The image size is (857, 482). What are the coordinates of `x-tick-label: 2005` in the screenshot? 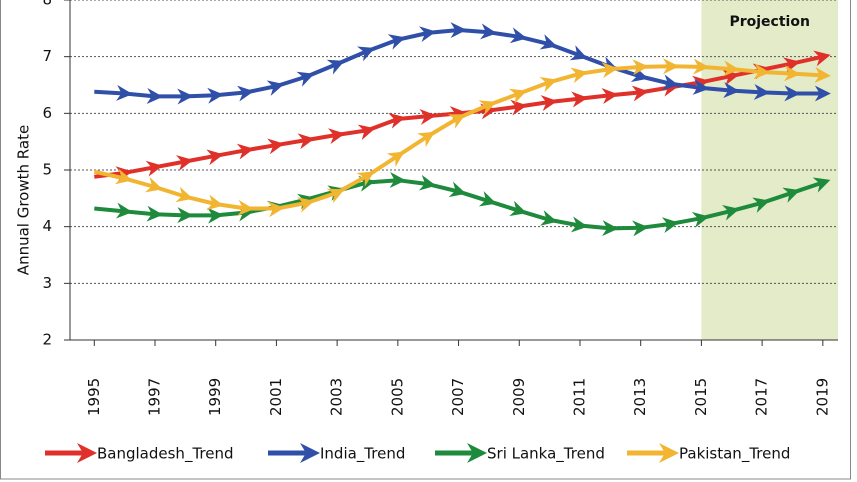 It's located at (397, 397).